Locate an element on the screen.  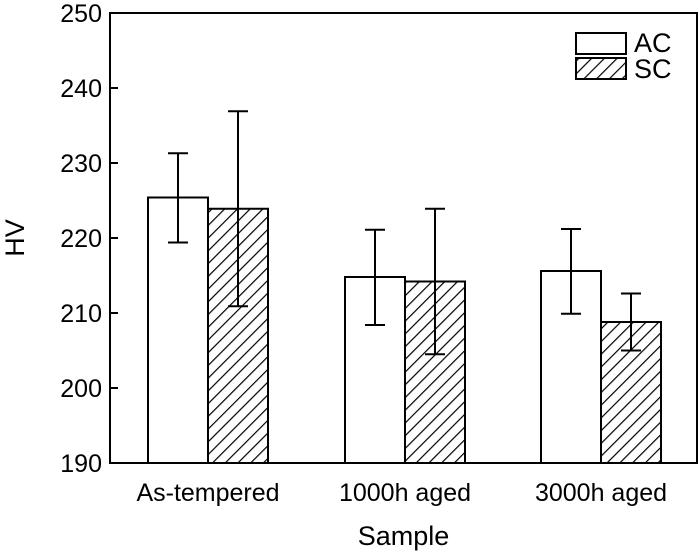
x-axis: As-tempered 1000h aged 3000h aged is located at coordinates (401, 481).